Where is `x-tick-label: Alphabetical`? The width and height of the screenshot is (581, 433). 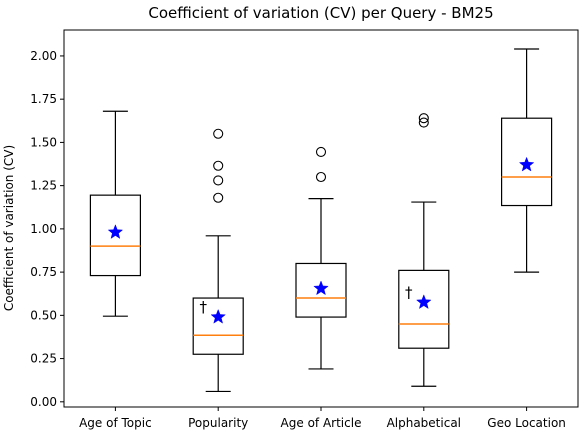
x-tick-label: Alphabetical is located at coordinates (424, 423).